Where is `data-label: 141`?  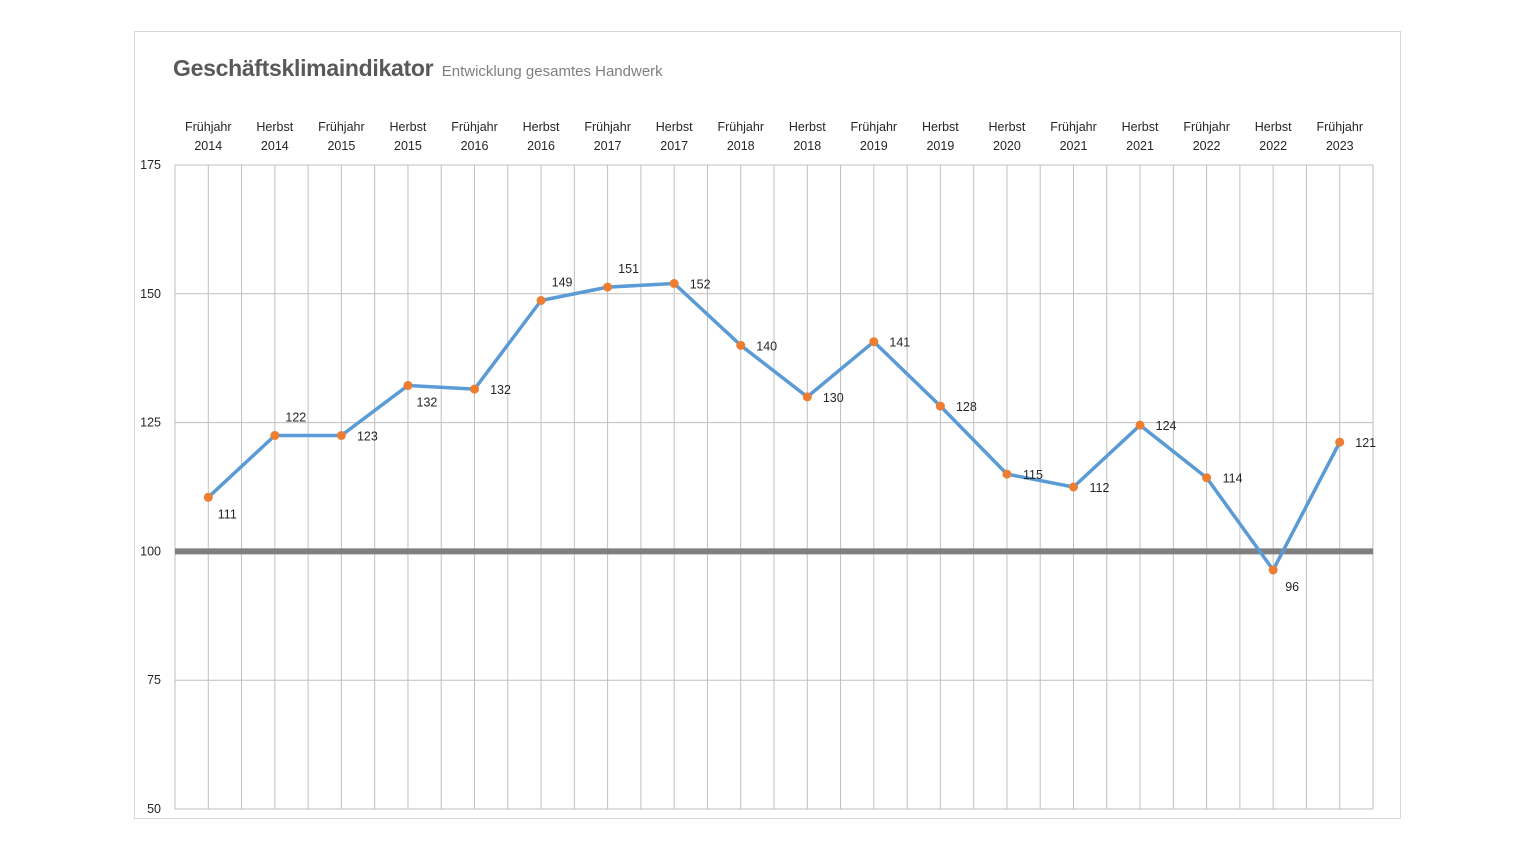 data-label: 141 is located at coordinates (899, 343).